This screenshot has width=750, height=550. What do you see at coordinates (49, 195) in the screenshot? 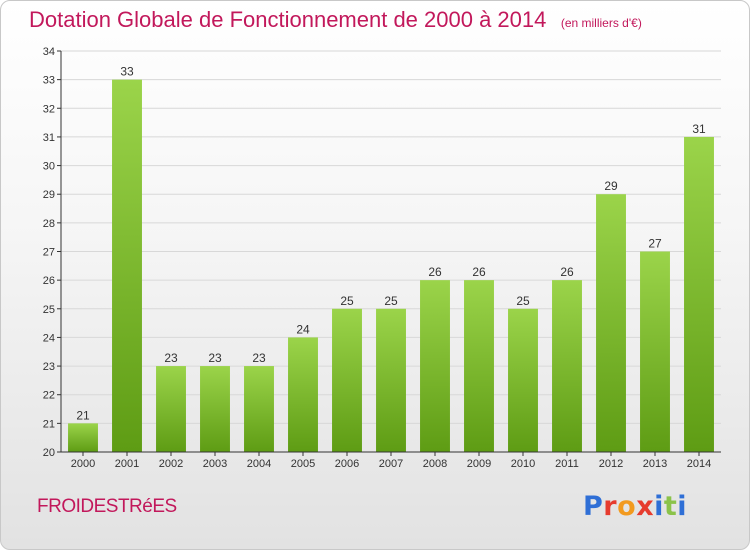
I see `y-tick-label: 29` at bounding box center [49, 195].